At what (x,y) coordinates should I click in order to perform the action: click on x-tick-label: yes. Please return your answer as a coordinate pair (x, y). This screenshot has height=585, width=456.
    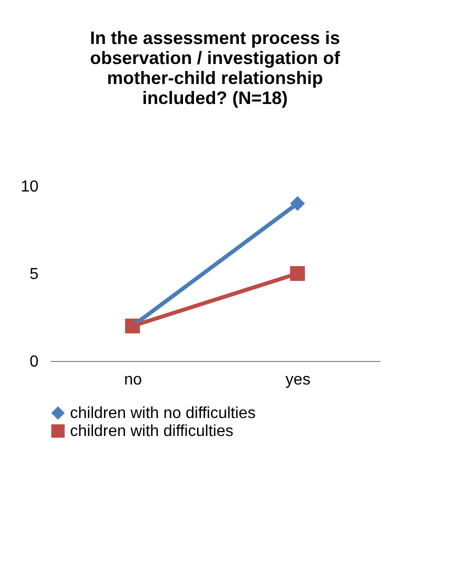
    Looking at the image, I should click on (298, 380).